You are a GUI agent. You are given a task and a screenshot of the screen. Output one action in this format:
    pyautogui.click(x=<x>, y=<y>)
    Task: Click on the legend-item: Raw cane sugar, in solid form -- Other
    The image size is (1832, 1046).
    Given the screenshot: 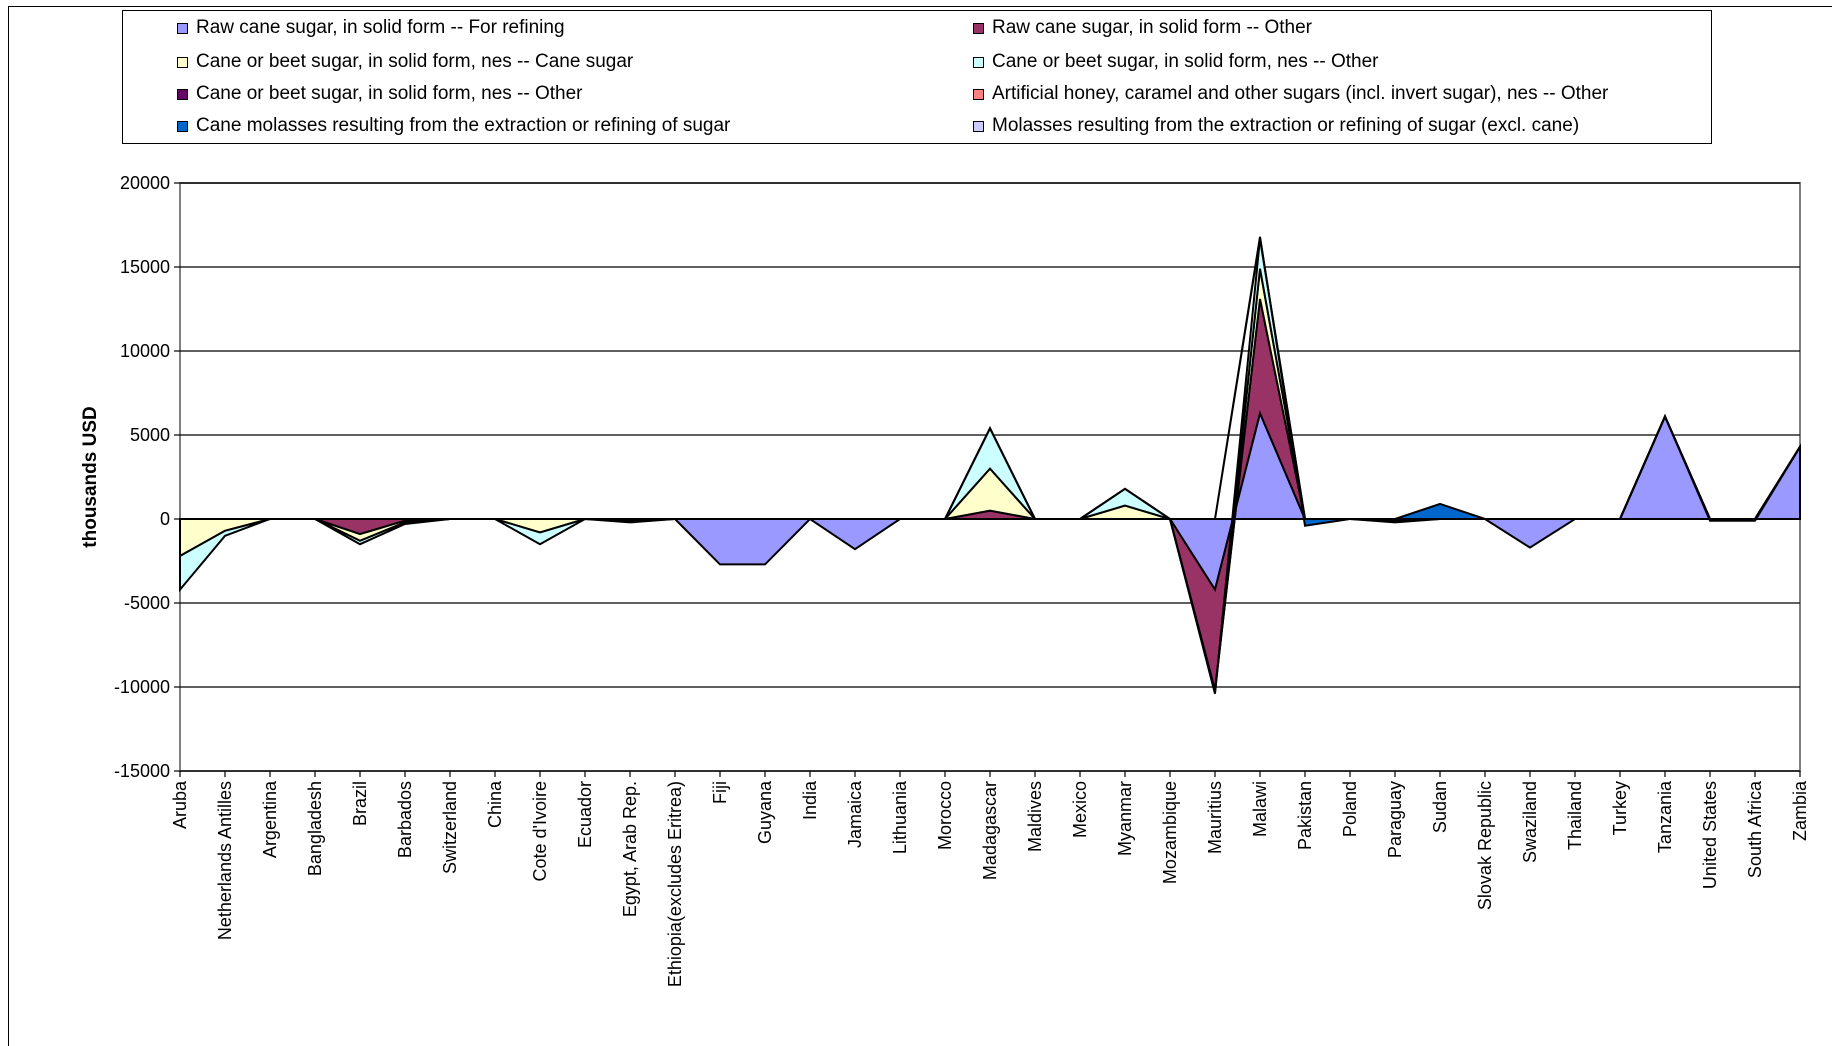 What is the action you would take?
    pyautogui.click(x=1142, y=28)
    